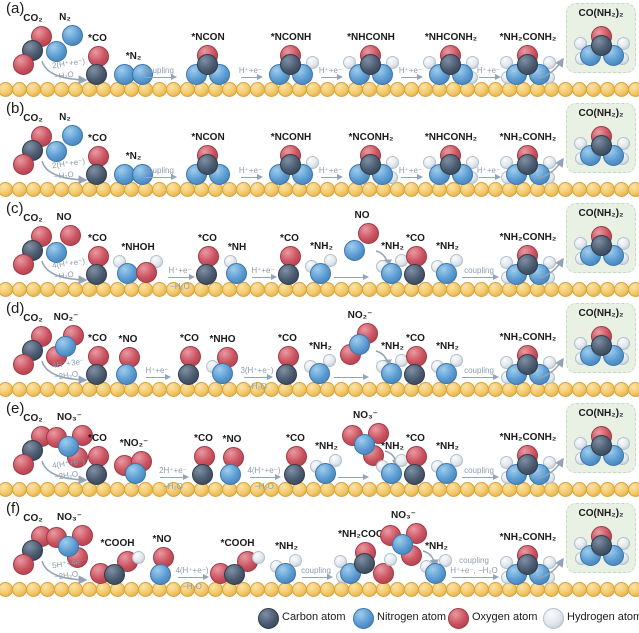  I want to click on incoming-molecule: NO, so click(362, 236).